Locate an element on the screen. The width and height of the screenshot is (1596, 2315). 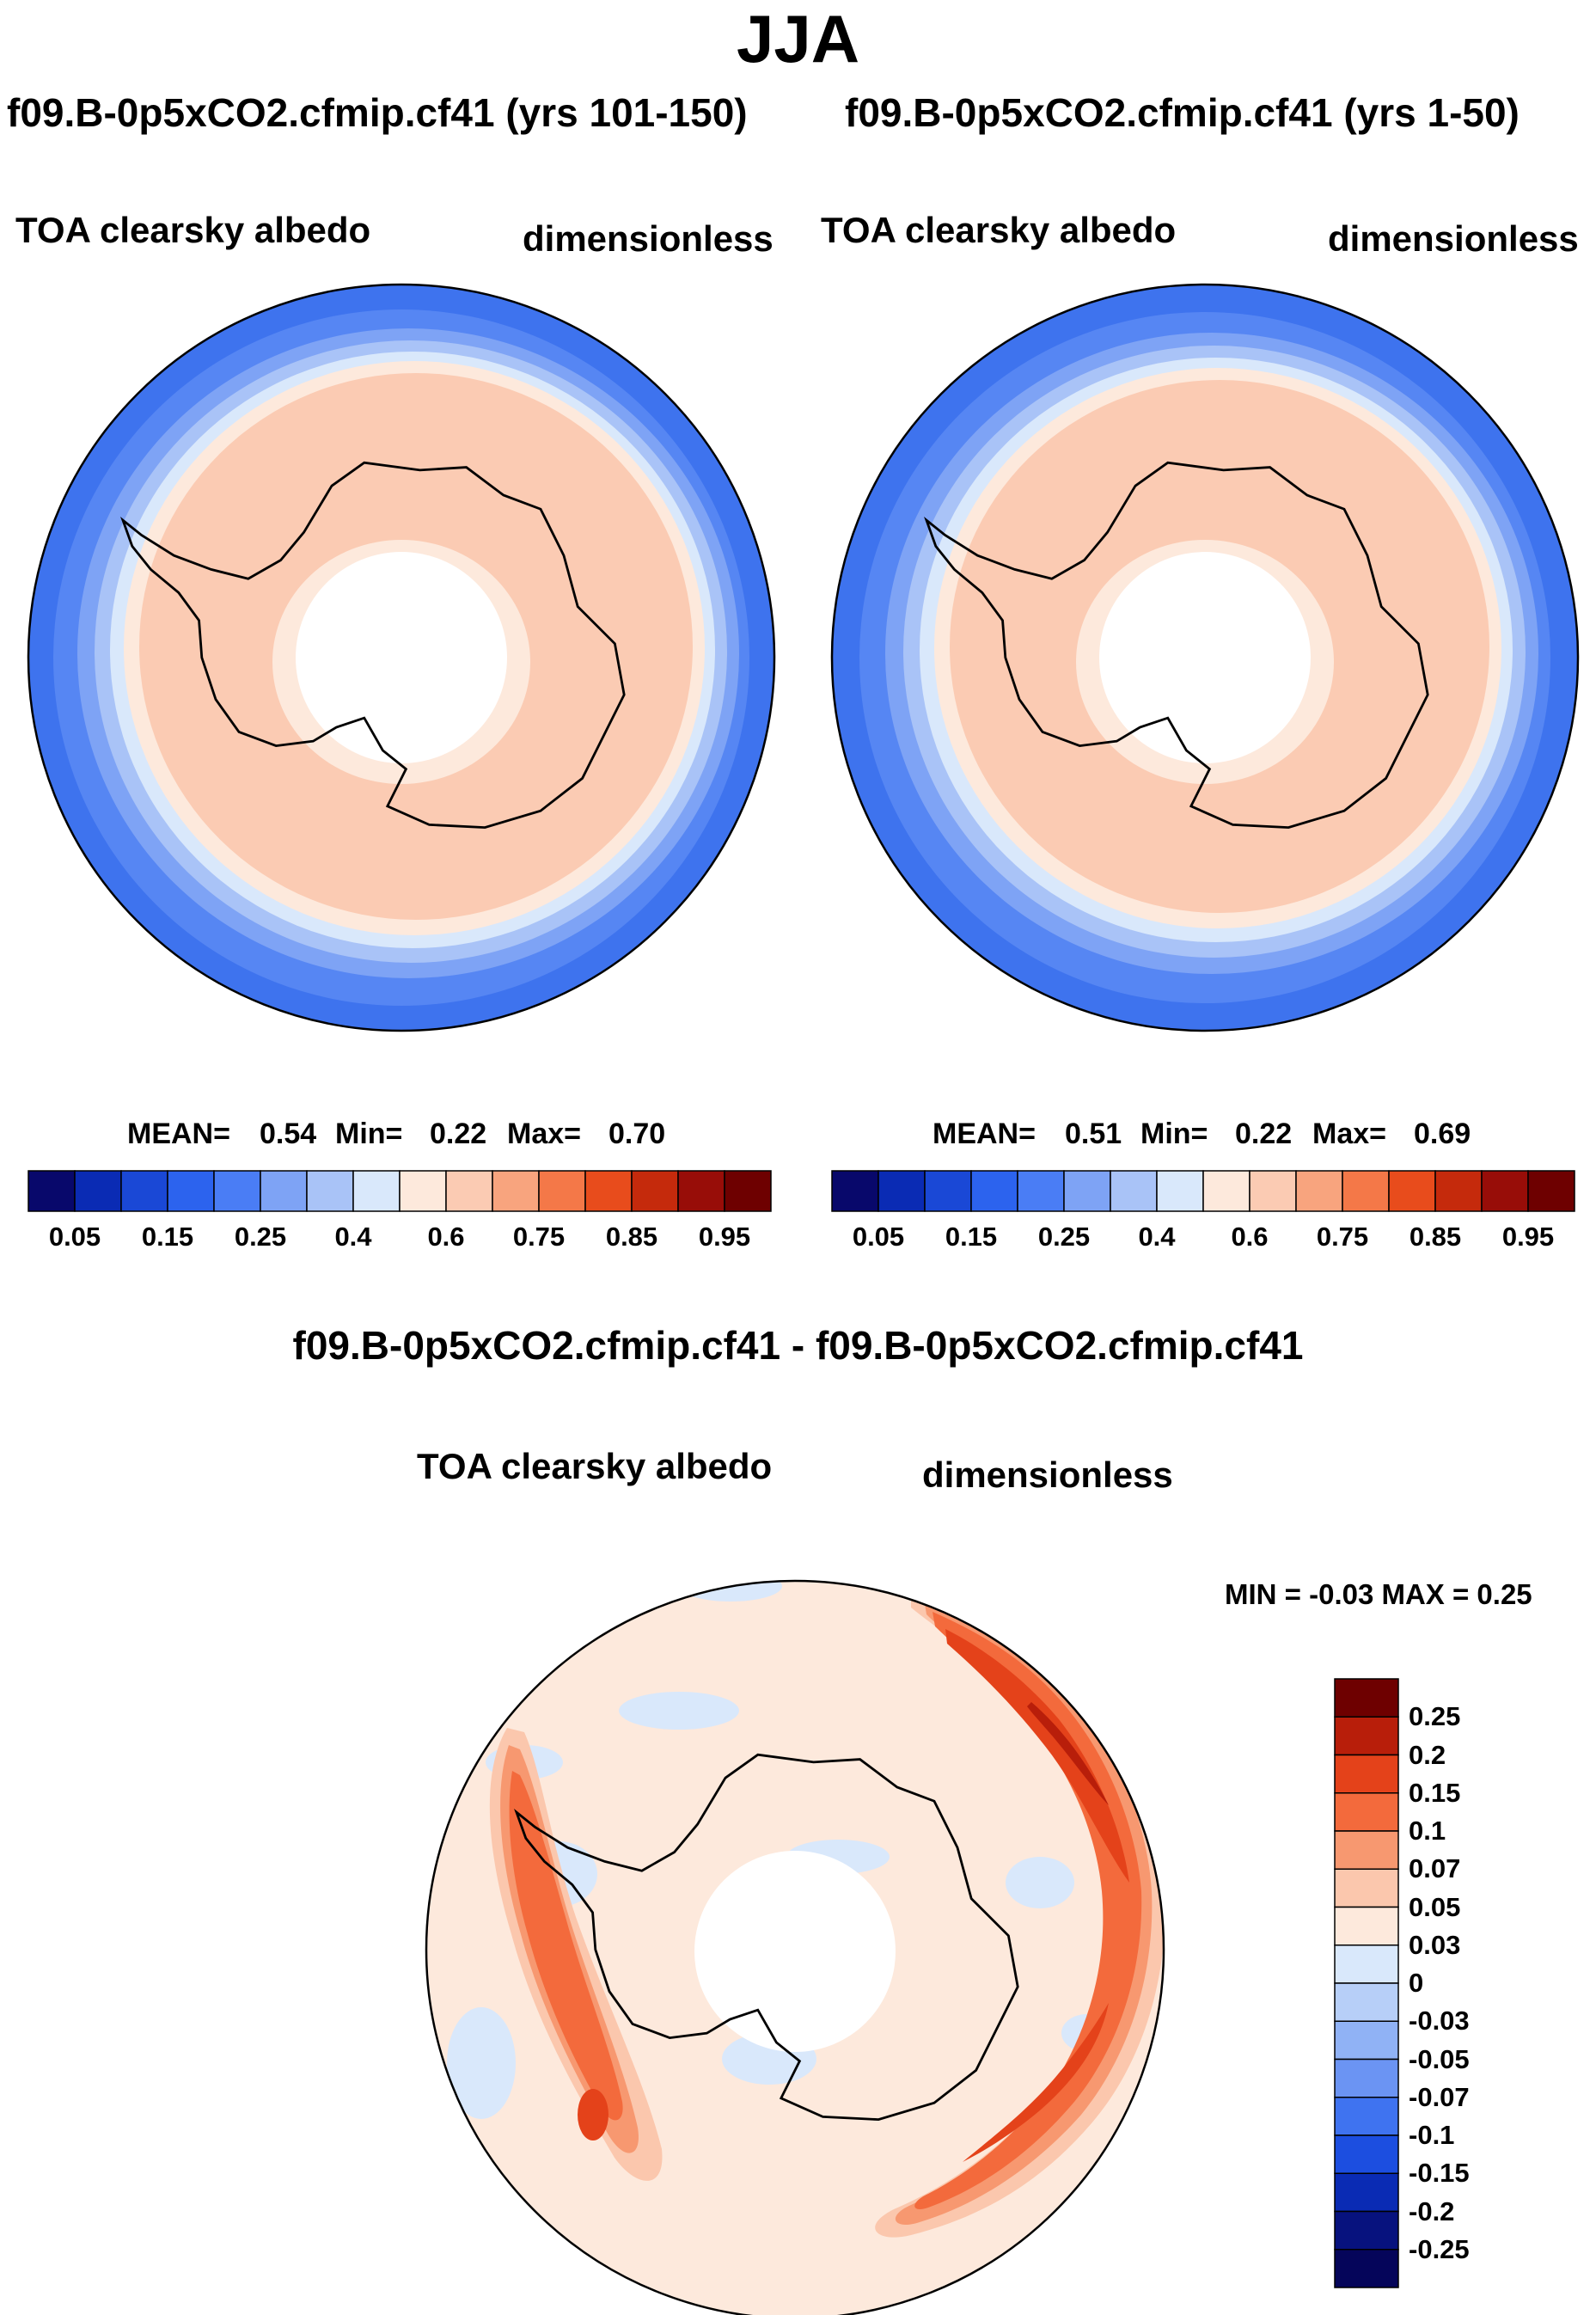
panel2-units-label: dimensionless is located at coordinates (1453, 238).